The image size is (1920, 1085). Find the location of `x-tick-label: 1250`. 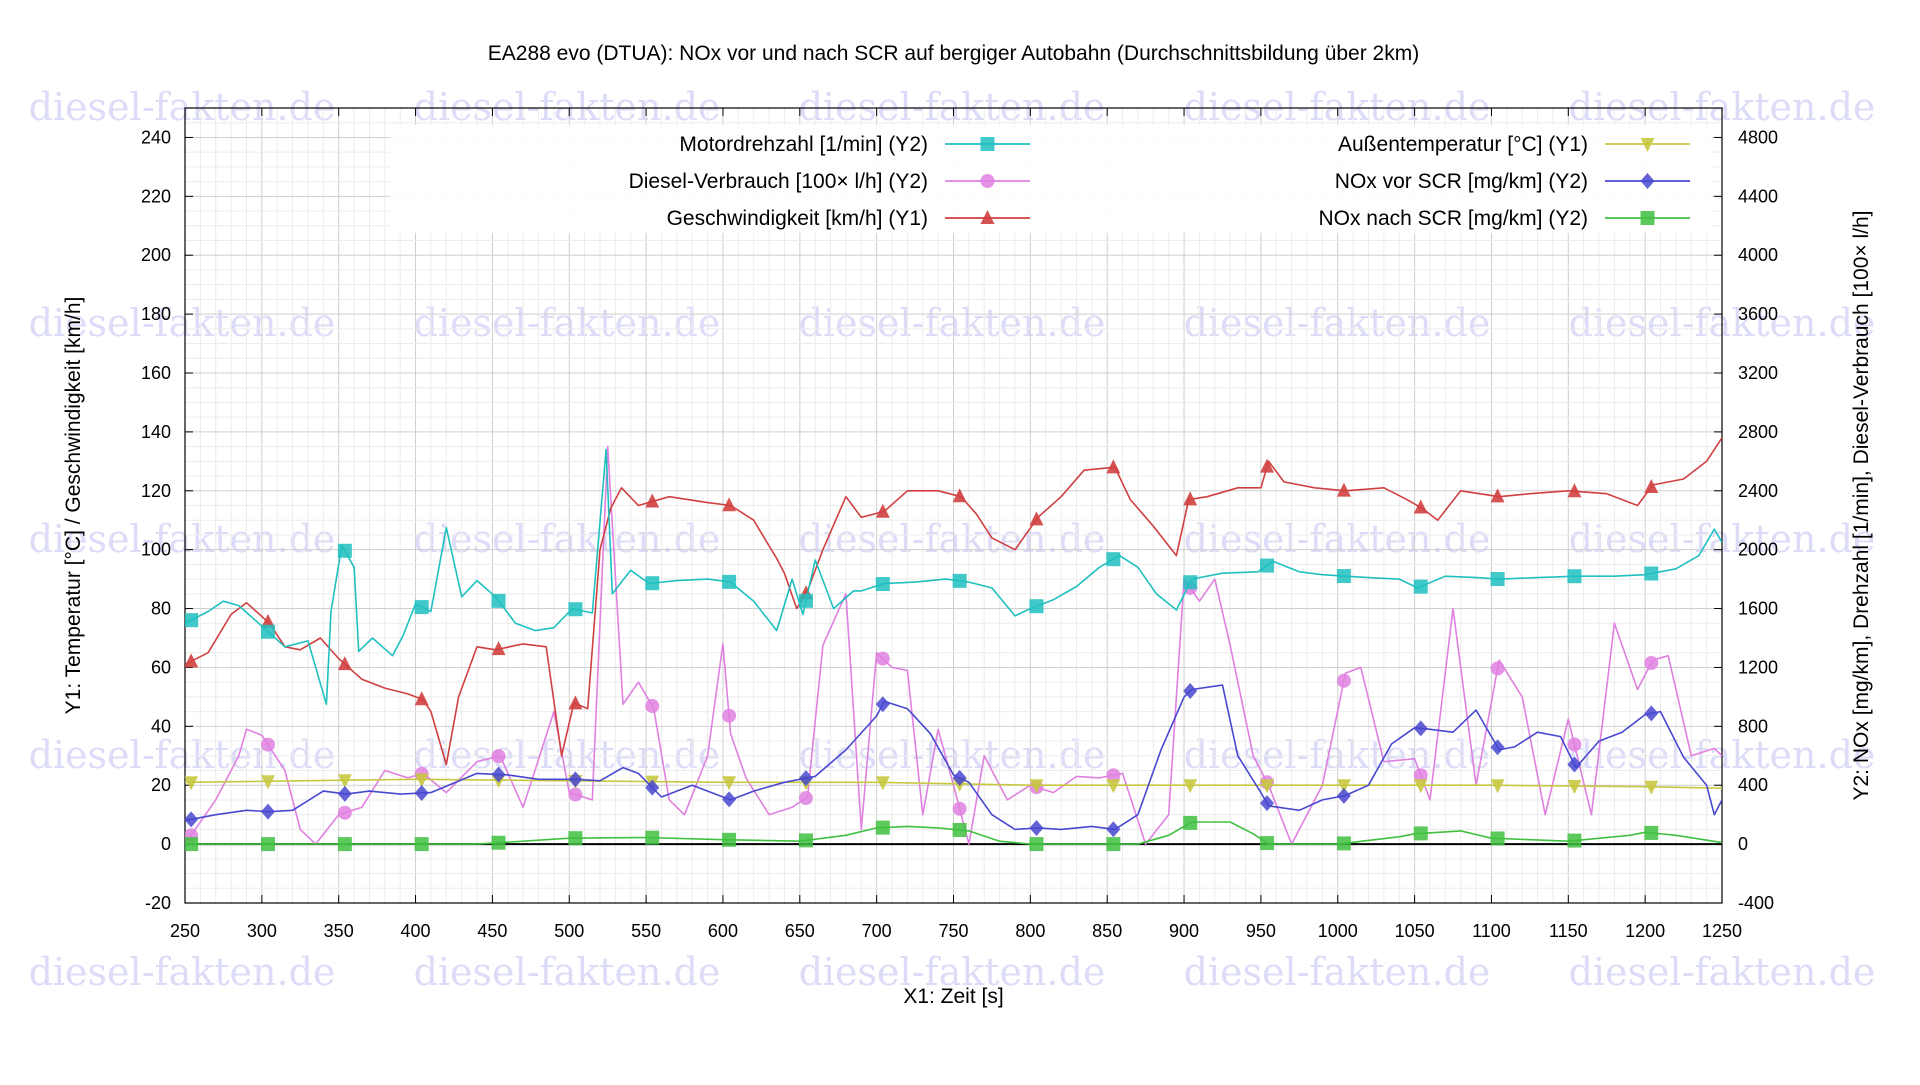

x-tick-label: 1250 is located at coordinates (1722, 931).